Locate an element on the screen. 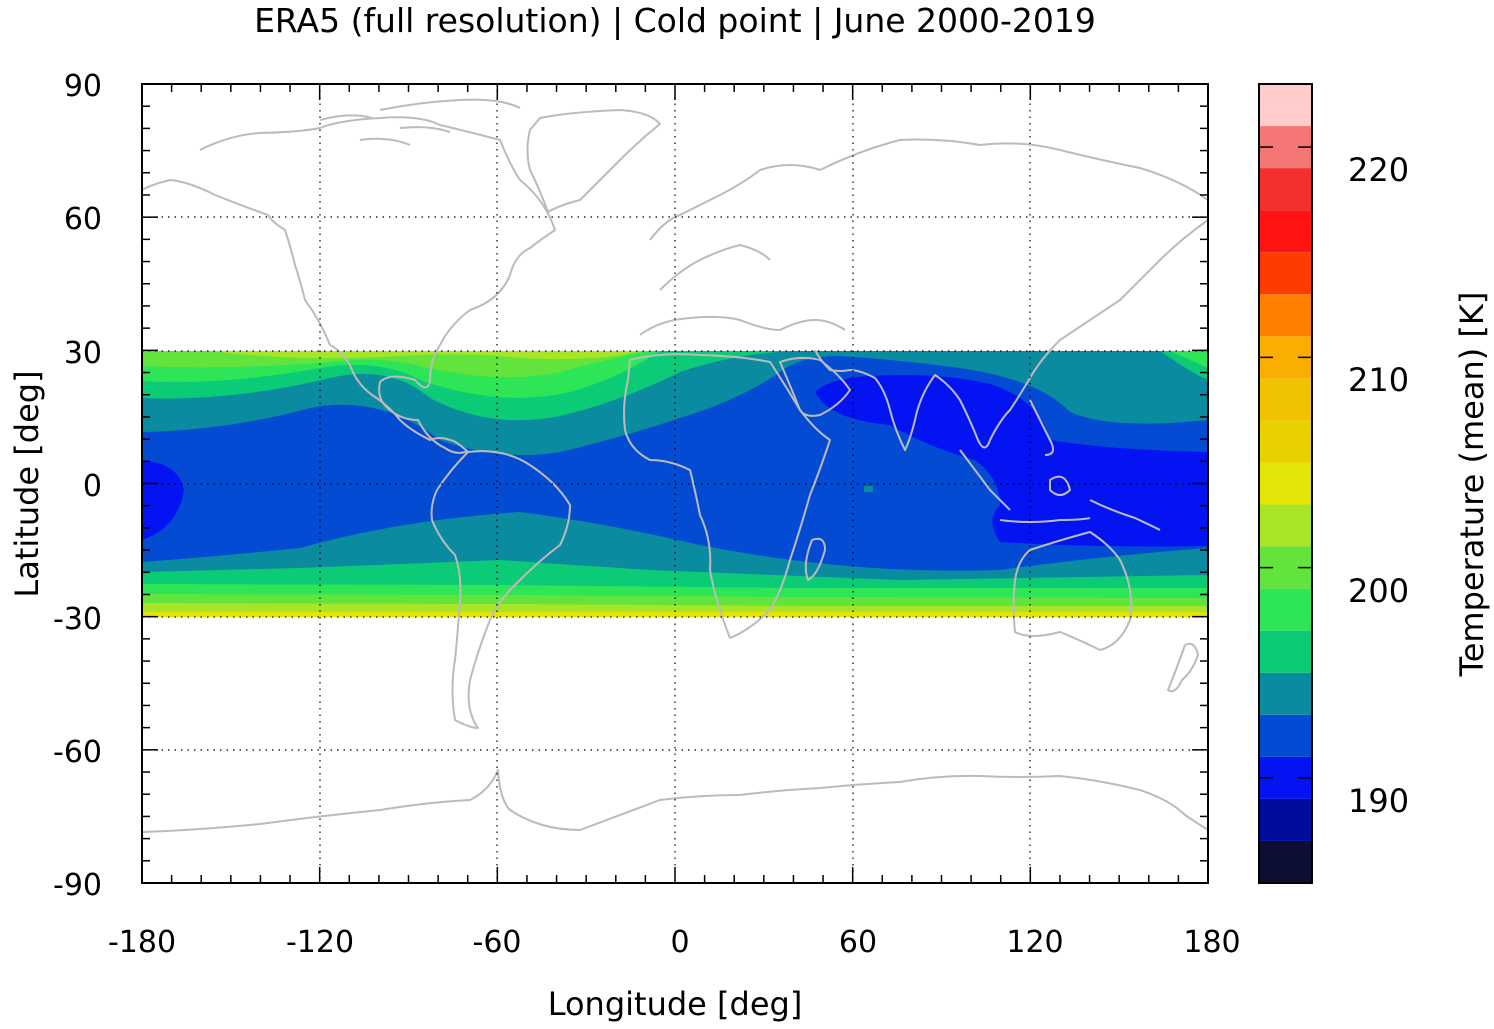 This screenshot has height=1029, width=1494. x-tick-label: -60 is located at coordinates (497, 942).